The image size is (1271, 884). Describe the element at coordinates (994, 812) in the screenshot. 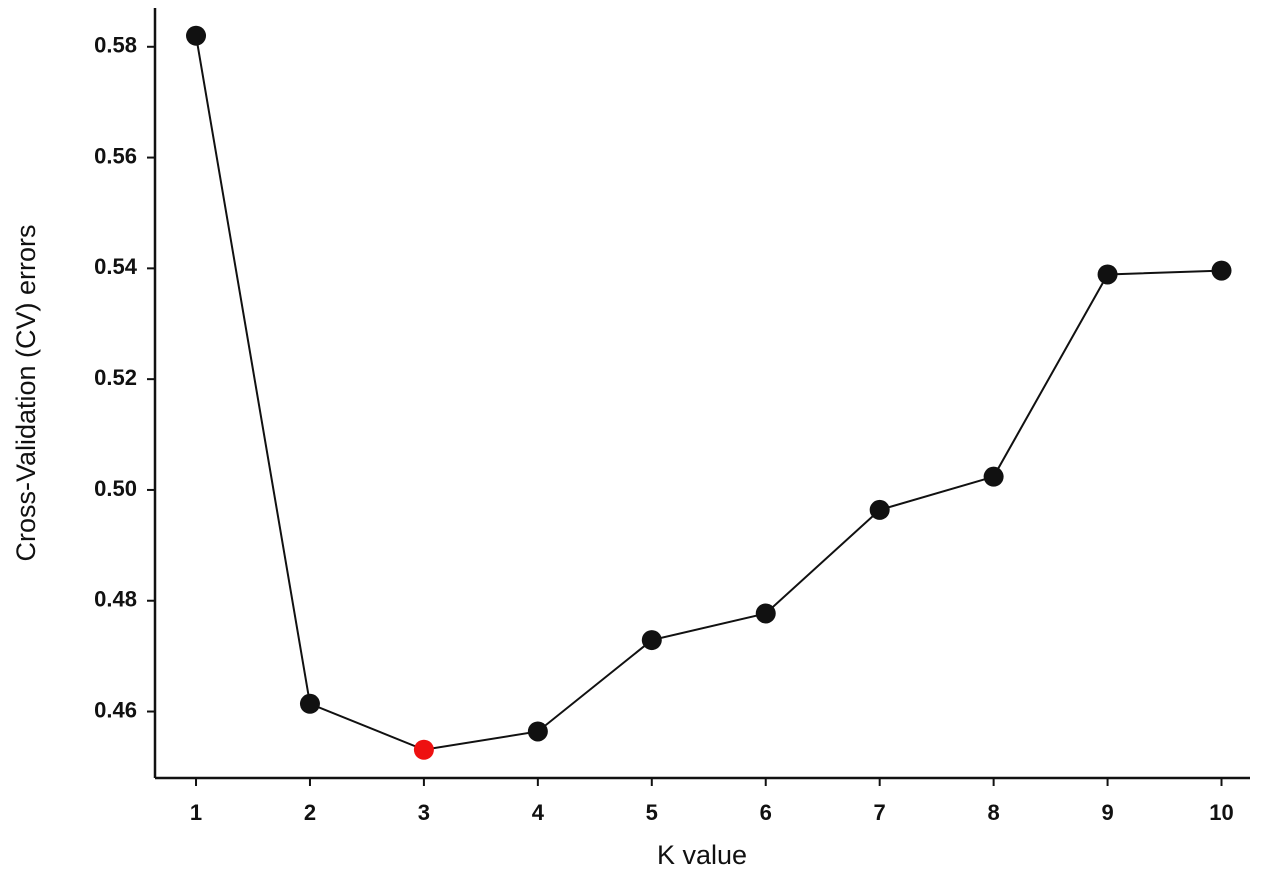

I see `x-tick-label: 8` at that location.